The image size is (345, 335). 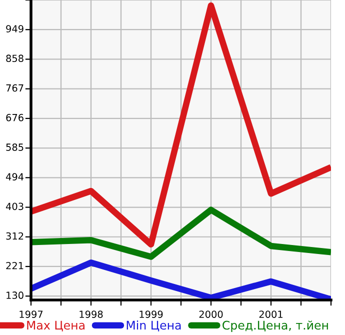 What do you see at coordinates (91, 314) in the screenshot?
I see `x-tick-label: 1998` at bounding box center [91, 314].